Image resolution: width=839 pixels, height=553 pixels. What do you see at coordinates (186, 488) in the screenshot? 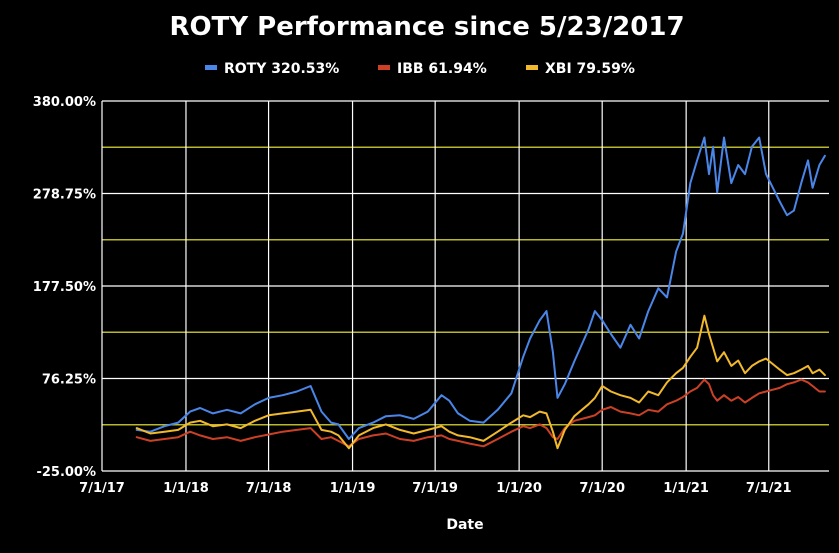
I see `x-tick-label: 1/1/18` at bounding box center [186, 488].